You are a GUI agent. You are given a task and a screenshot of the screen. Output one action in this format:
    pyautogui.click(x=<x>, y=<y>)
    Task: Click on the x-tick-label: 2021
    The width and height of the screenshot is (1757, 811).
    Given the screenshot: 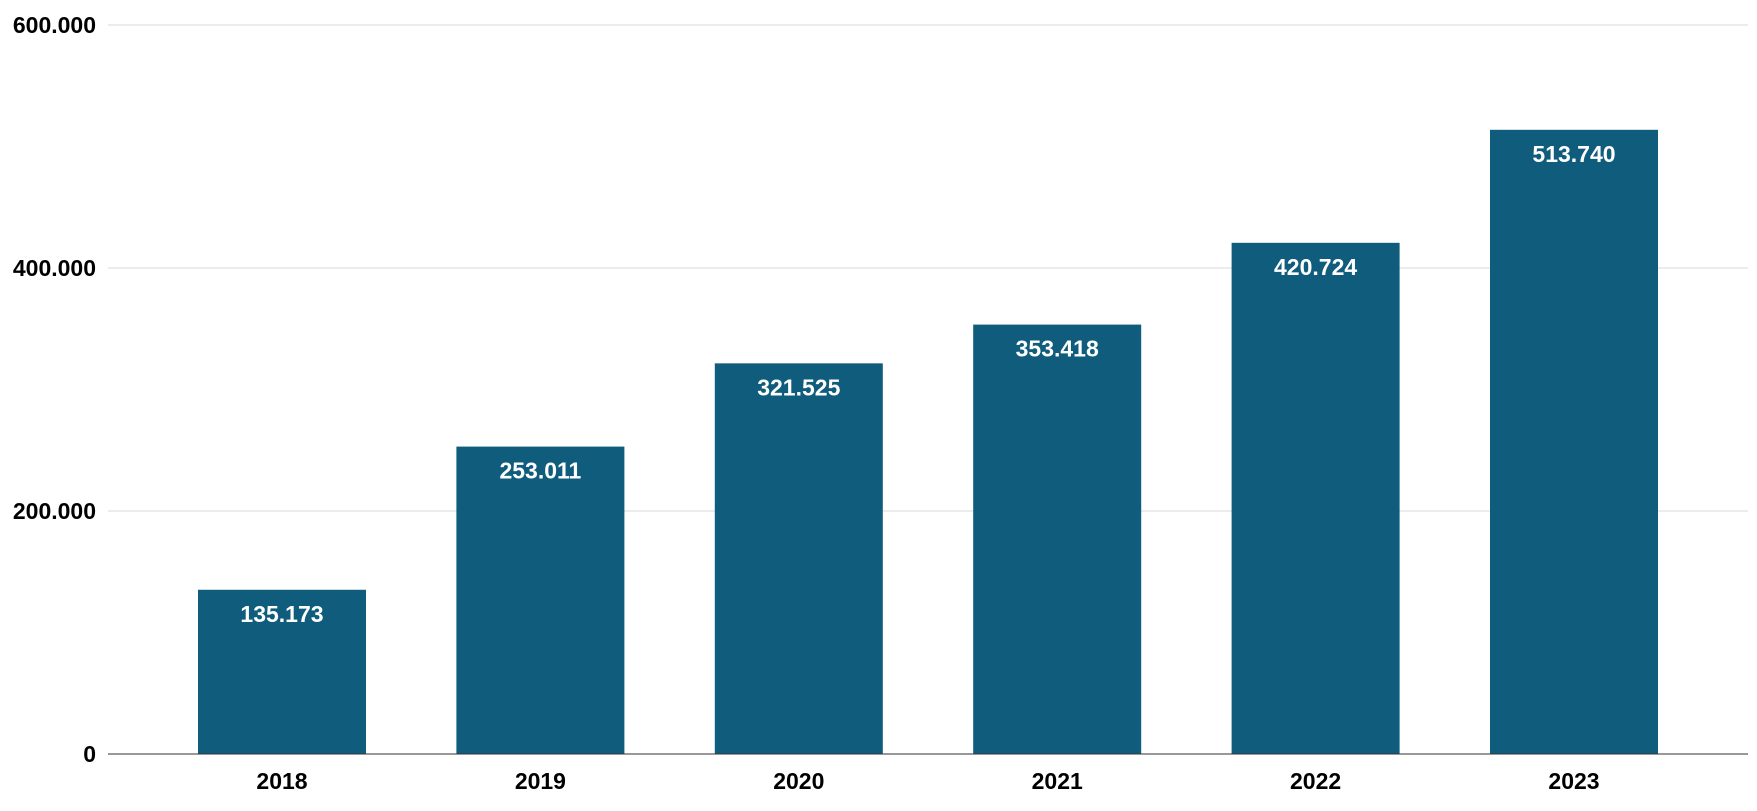 What is the action you would take?
    pyautogui.click(x=1057, y=781)
    